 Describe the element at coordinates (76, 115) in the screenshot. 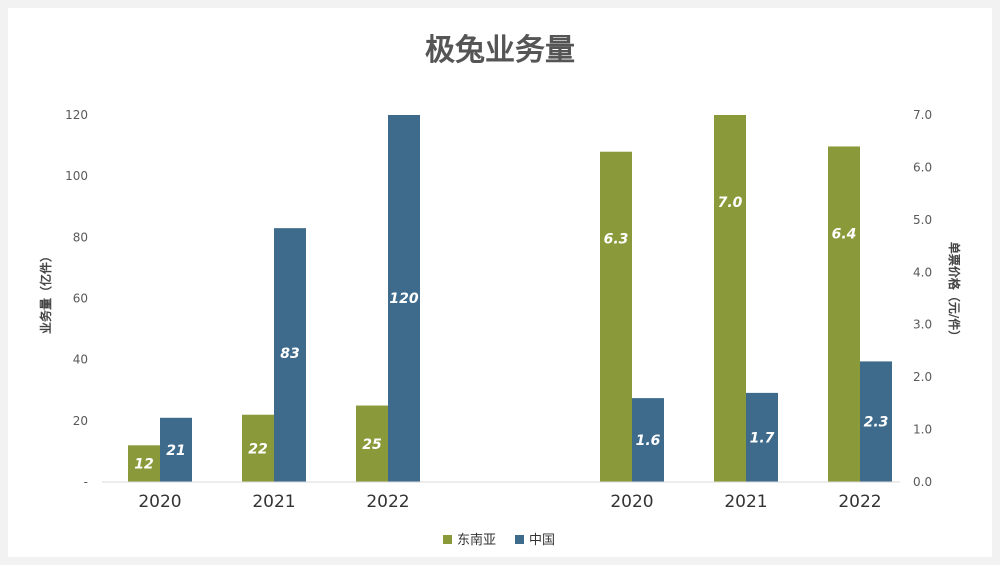

I see `left-y-tick-label: 120` at that location.